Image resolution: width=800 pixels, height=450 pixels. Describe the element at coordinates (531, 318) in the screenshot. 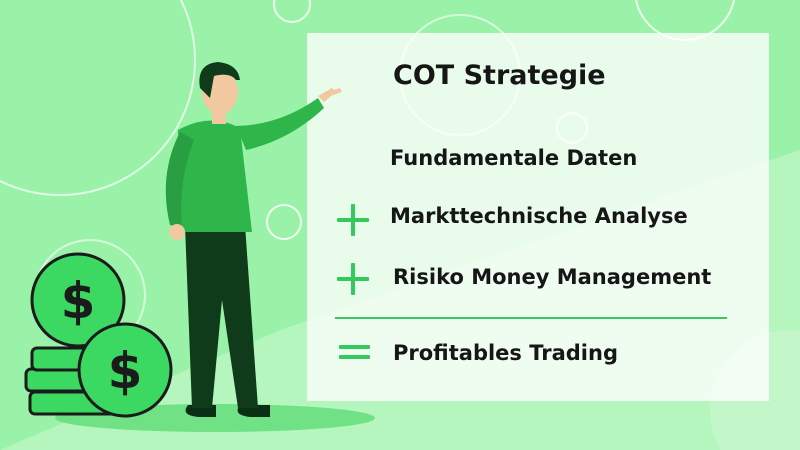

I see `sum-divider` at that location.